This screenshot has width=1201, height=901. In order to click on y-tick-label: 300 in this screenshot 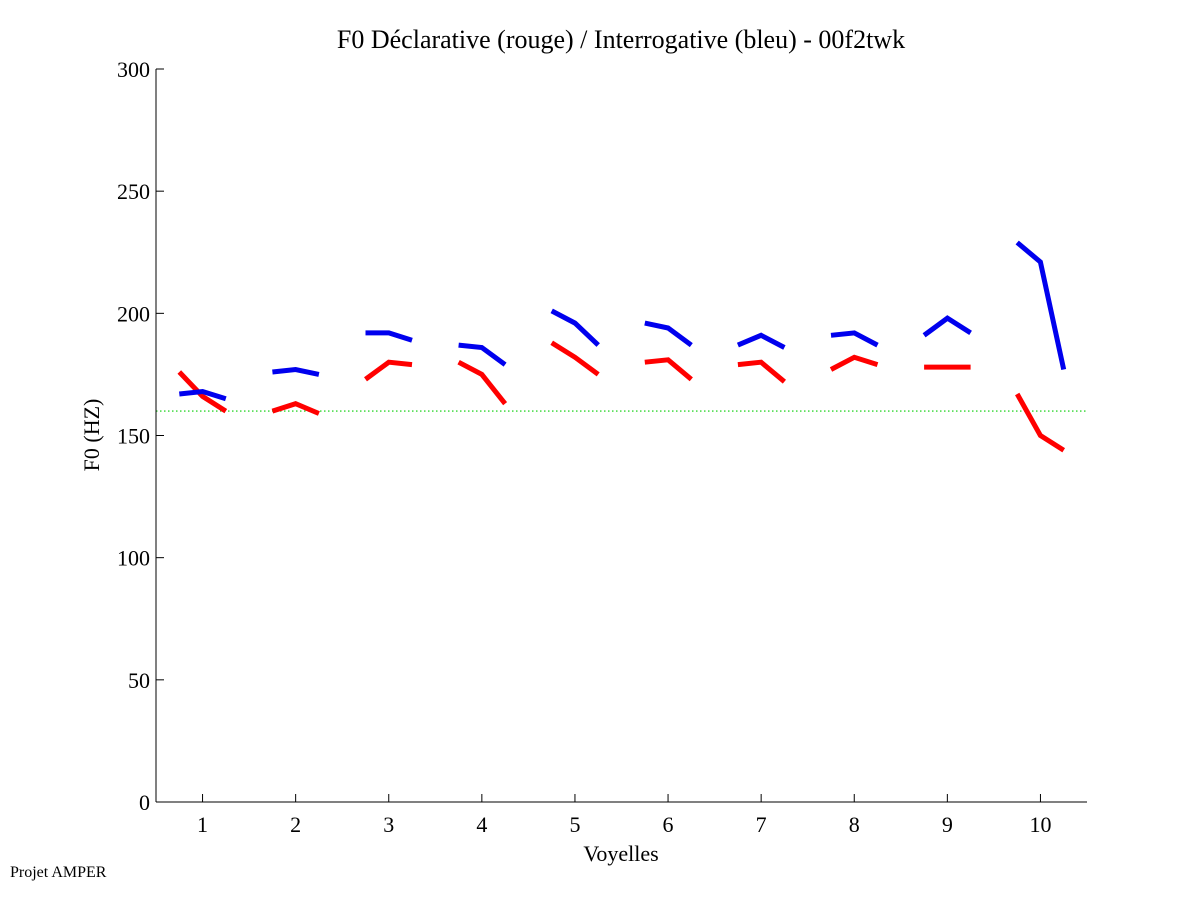, I will do `click(133, 69)`.